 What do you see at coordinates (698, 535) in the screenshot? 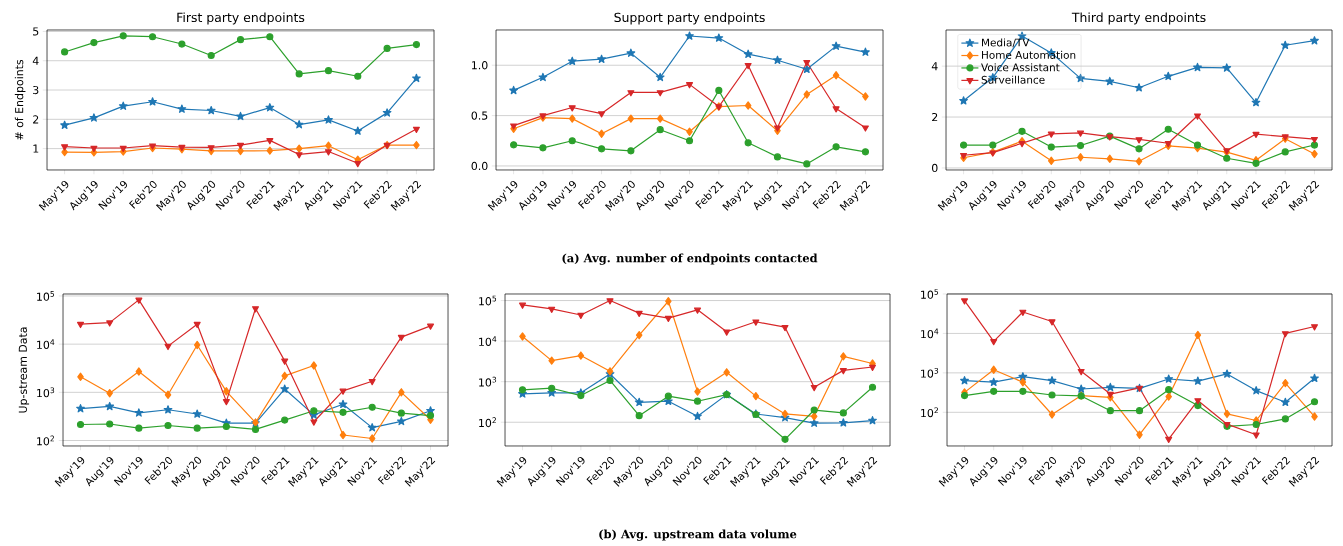
I see `text: (b) Avg. upstream data volume` at bounding box center [698, 535].